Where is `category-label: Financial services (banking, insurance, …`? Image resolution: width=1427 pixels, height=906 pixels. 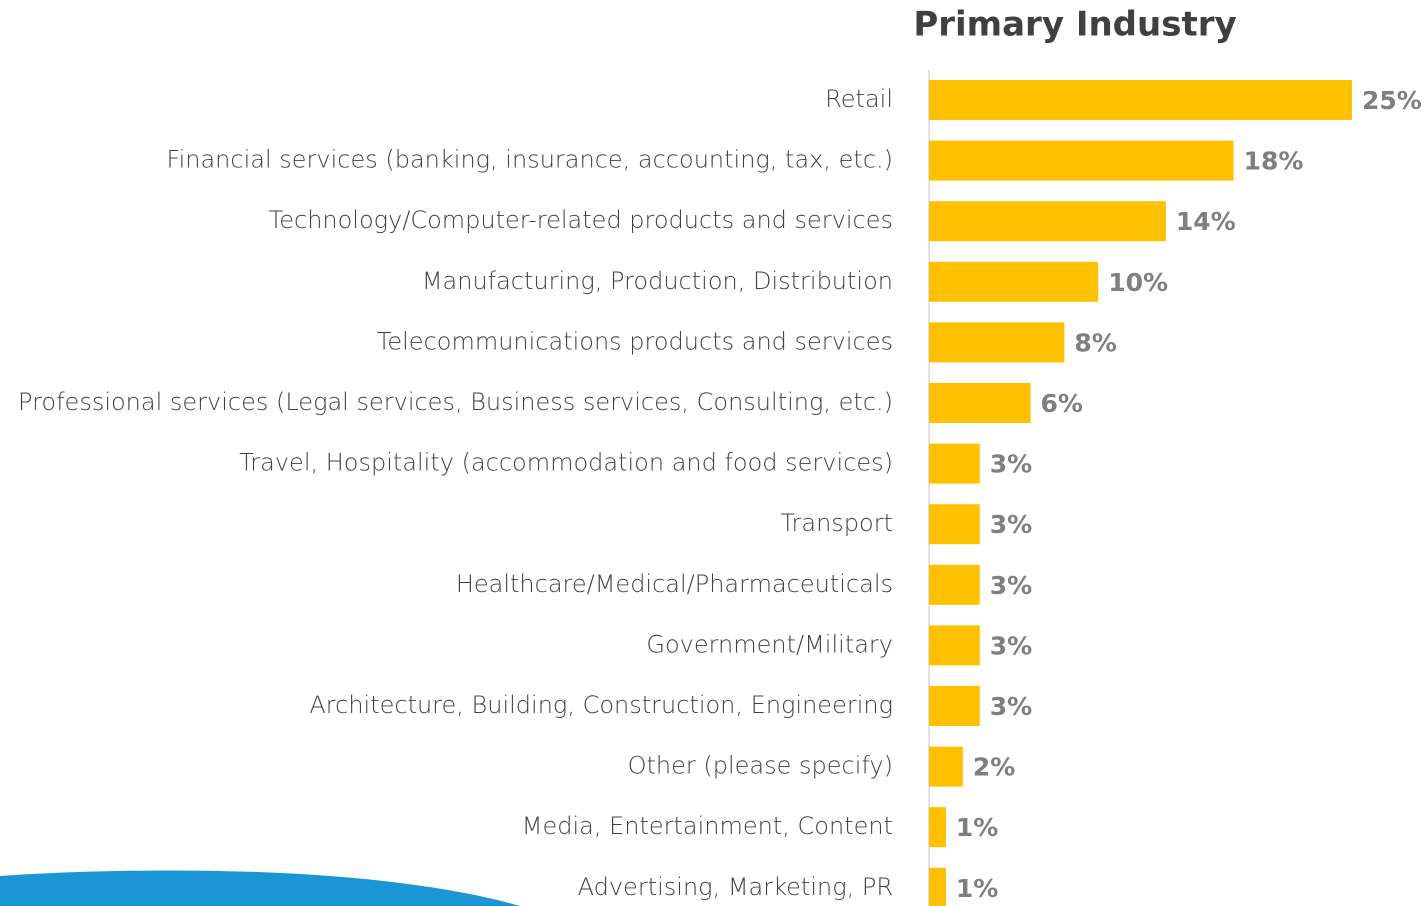 category-label: Financial services (banking, insurance, … is located at coordinates (530, 160).